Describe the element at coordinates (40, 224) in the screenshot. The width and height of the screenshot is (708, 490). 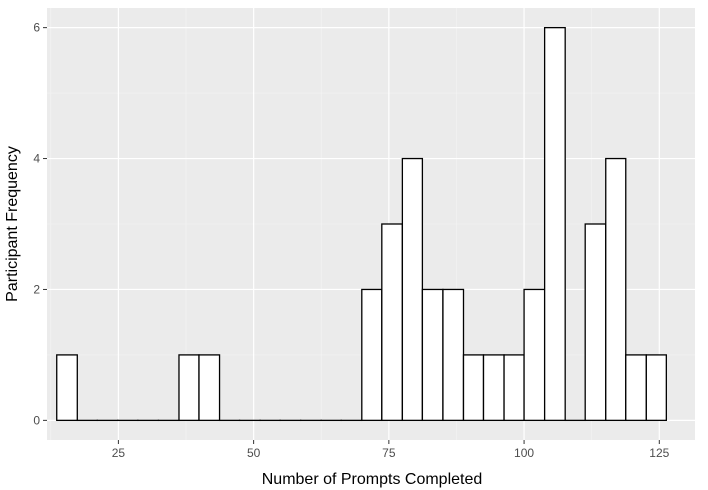
I see `y-axis-ticks: 0 2 4 6` at that location.